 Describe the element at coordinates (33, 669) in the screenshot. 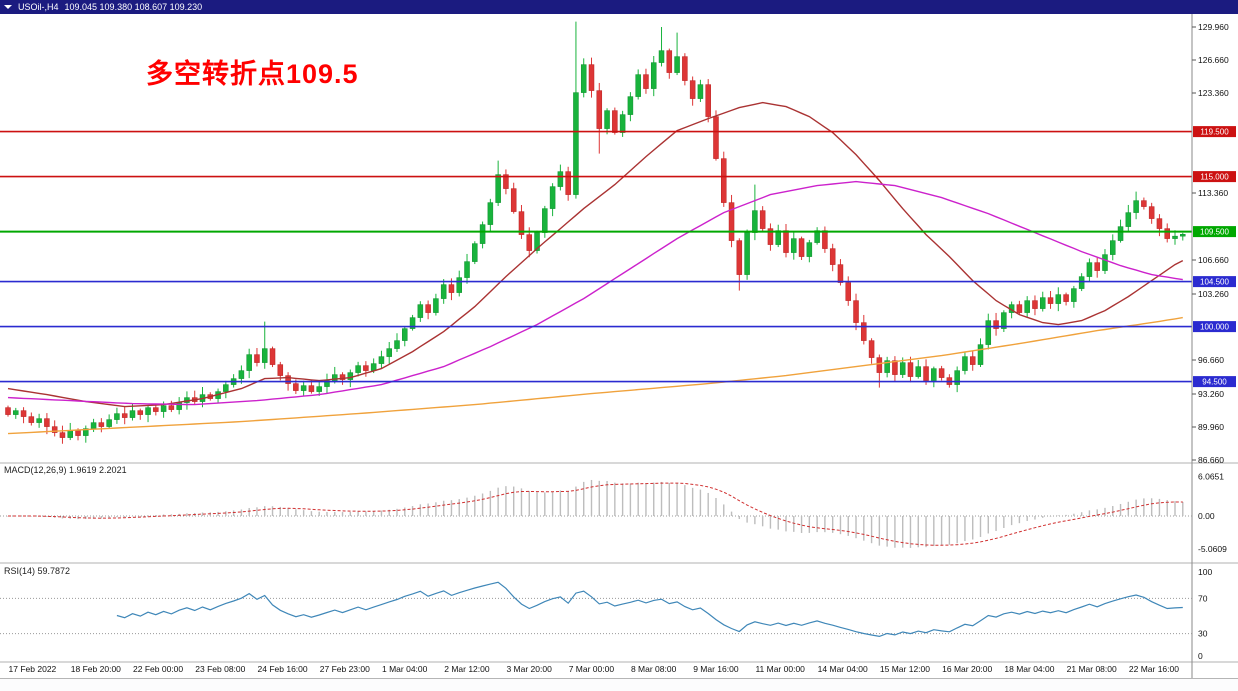

I see `time-tick-label: 17 Feb 2022` at that location.